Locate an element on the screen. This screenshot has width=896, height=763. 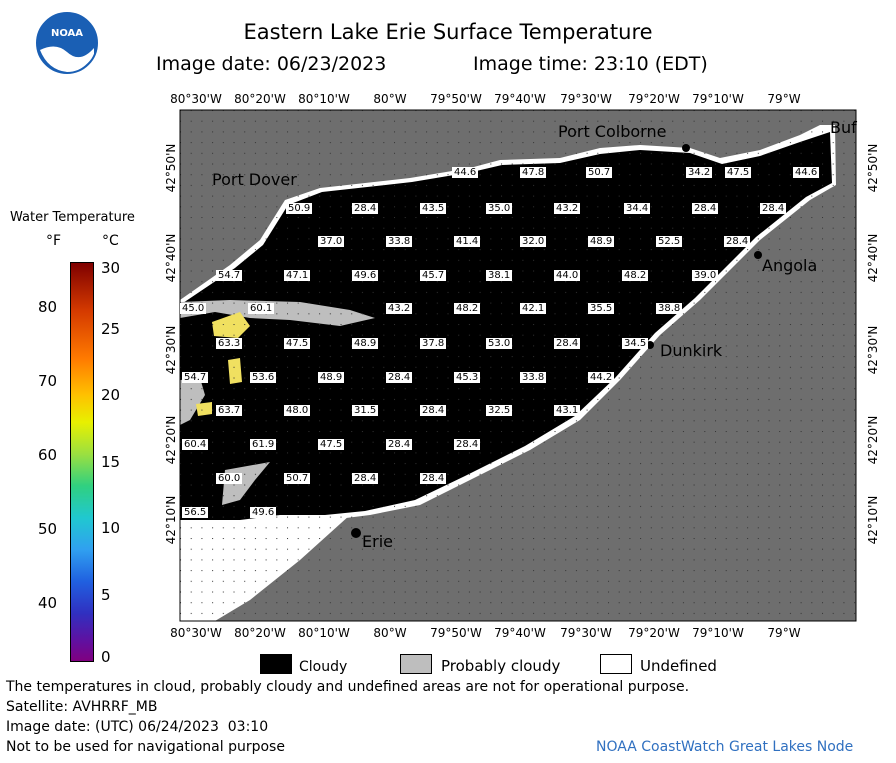
colorbar-c-tick: 30 is located at coordinates (111, 268).